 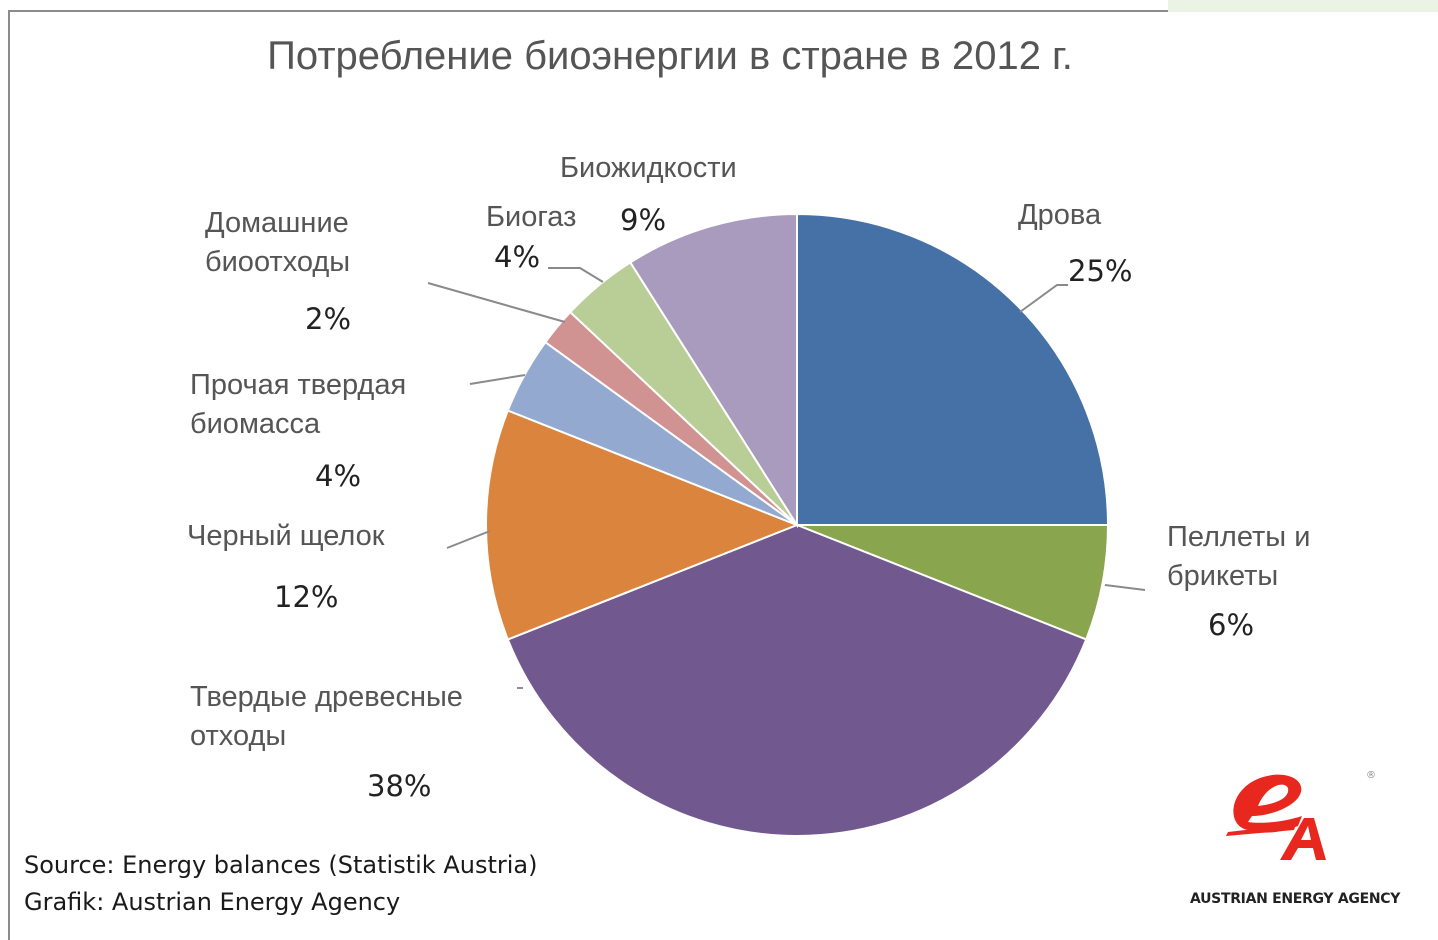 I want to click on label-biogas: Биогаз, so click(x=531, y=217).